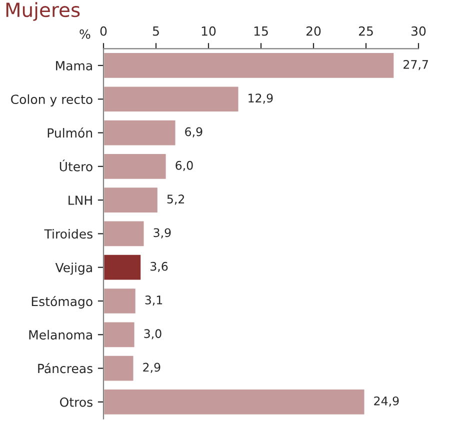 This screenshot has width=450, height=423. Describe the element at coordinates (261, 31) in the screenshot. I see `x-tick-label: 15` at that location.